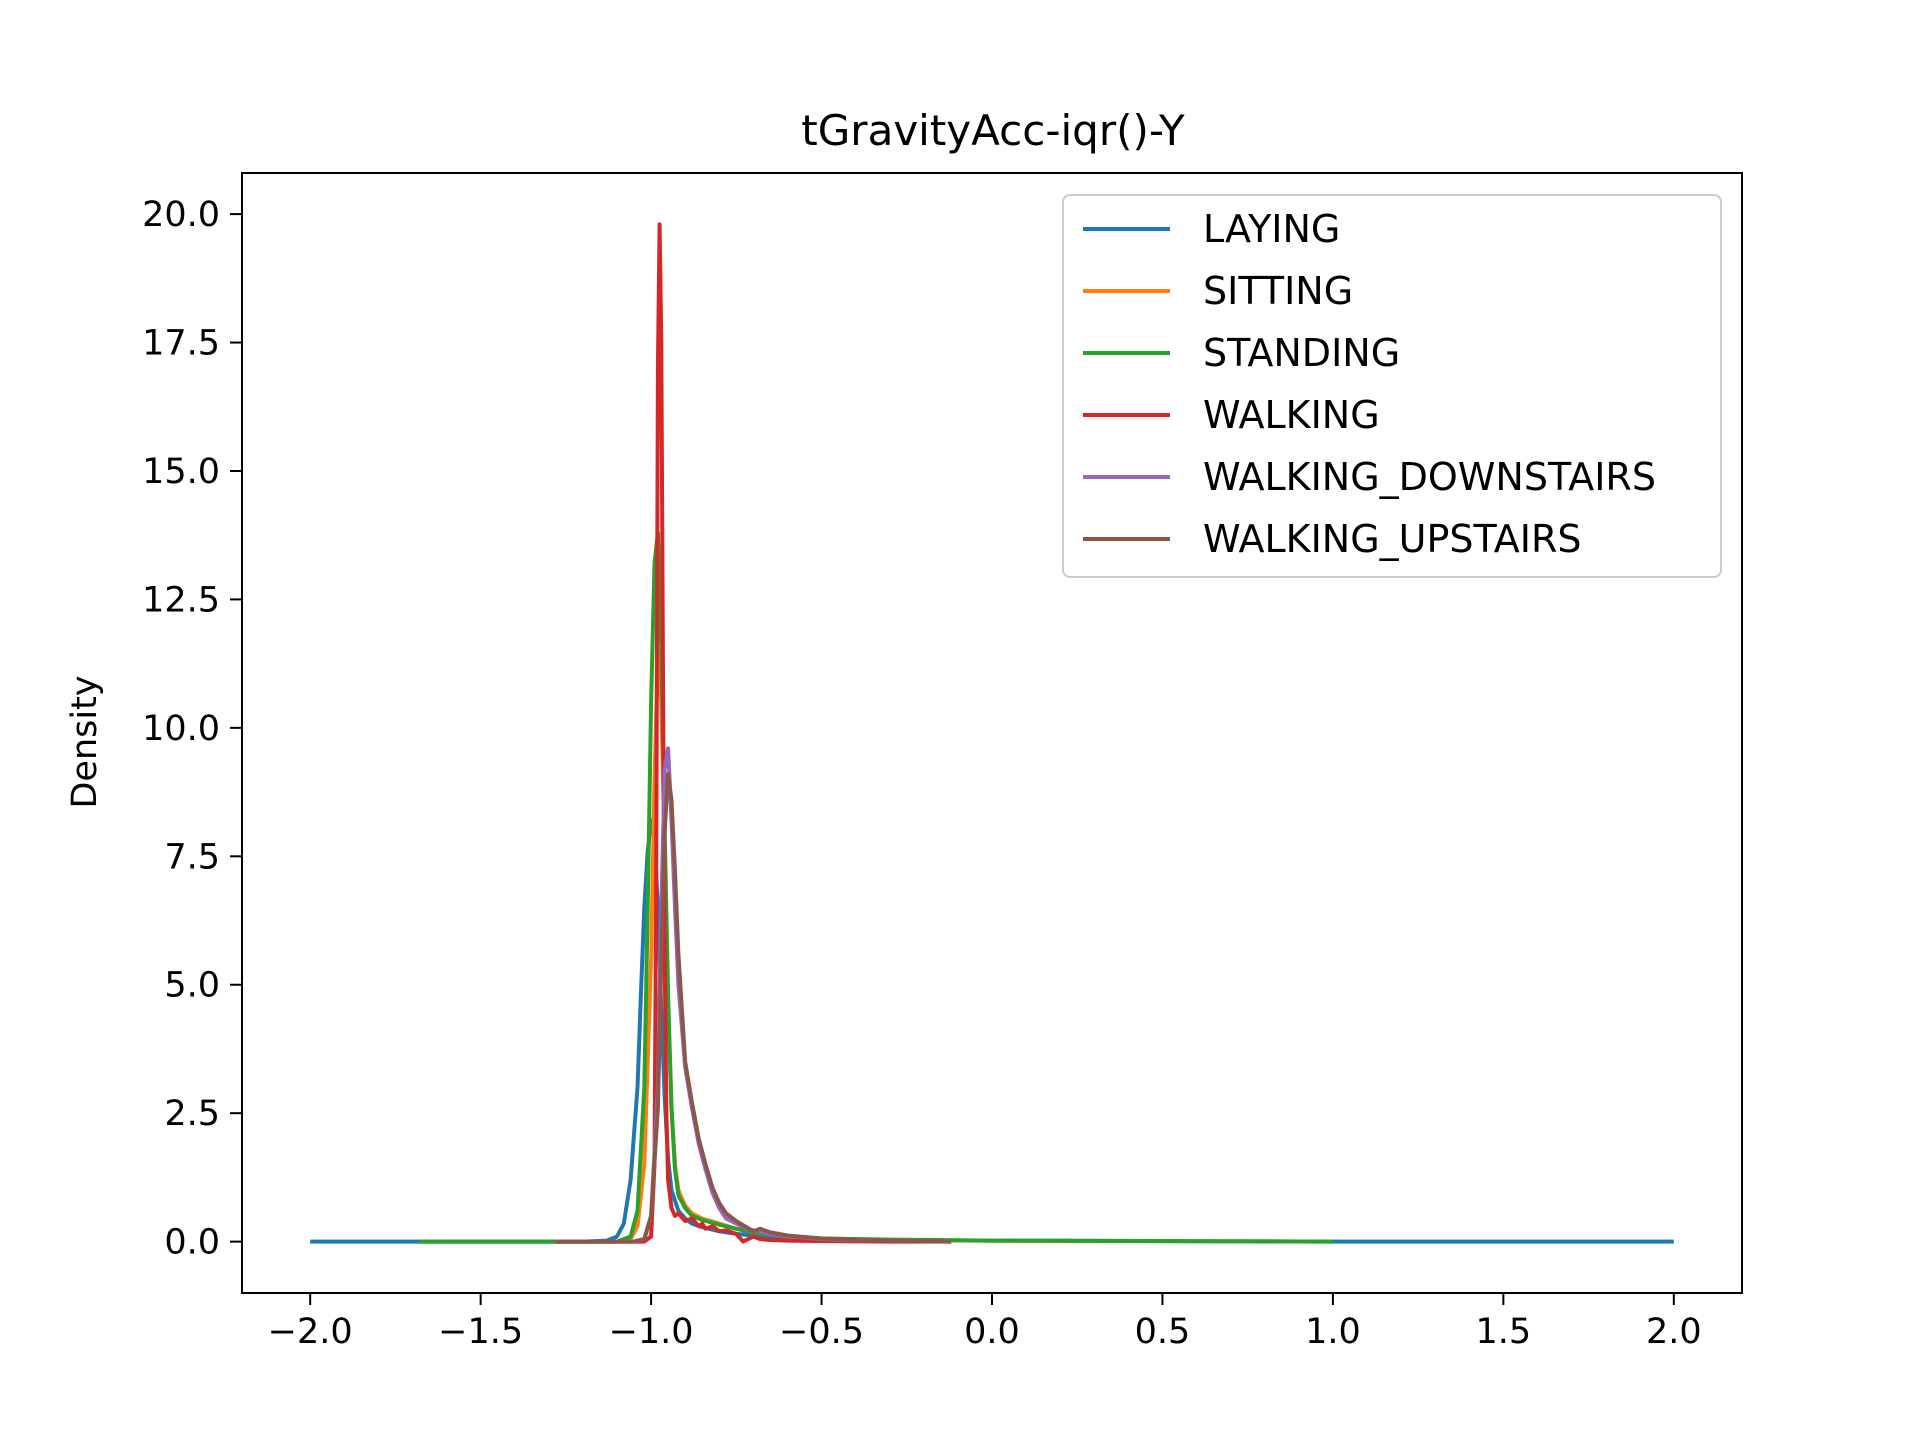  I want to click on legend-label: WALKING, so click(1291, 415).